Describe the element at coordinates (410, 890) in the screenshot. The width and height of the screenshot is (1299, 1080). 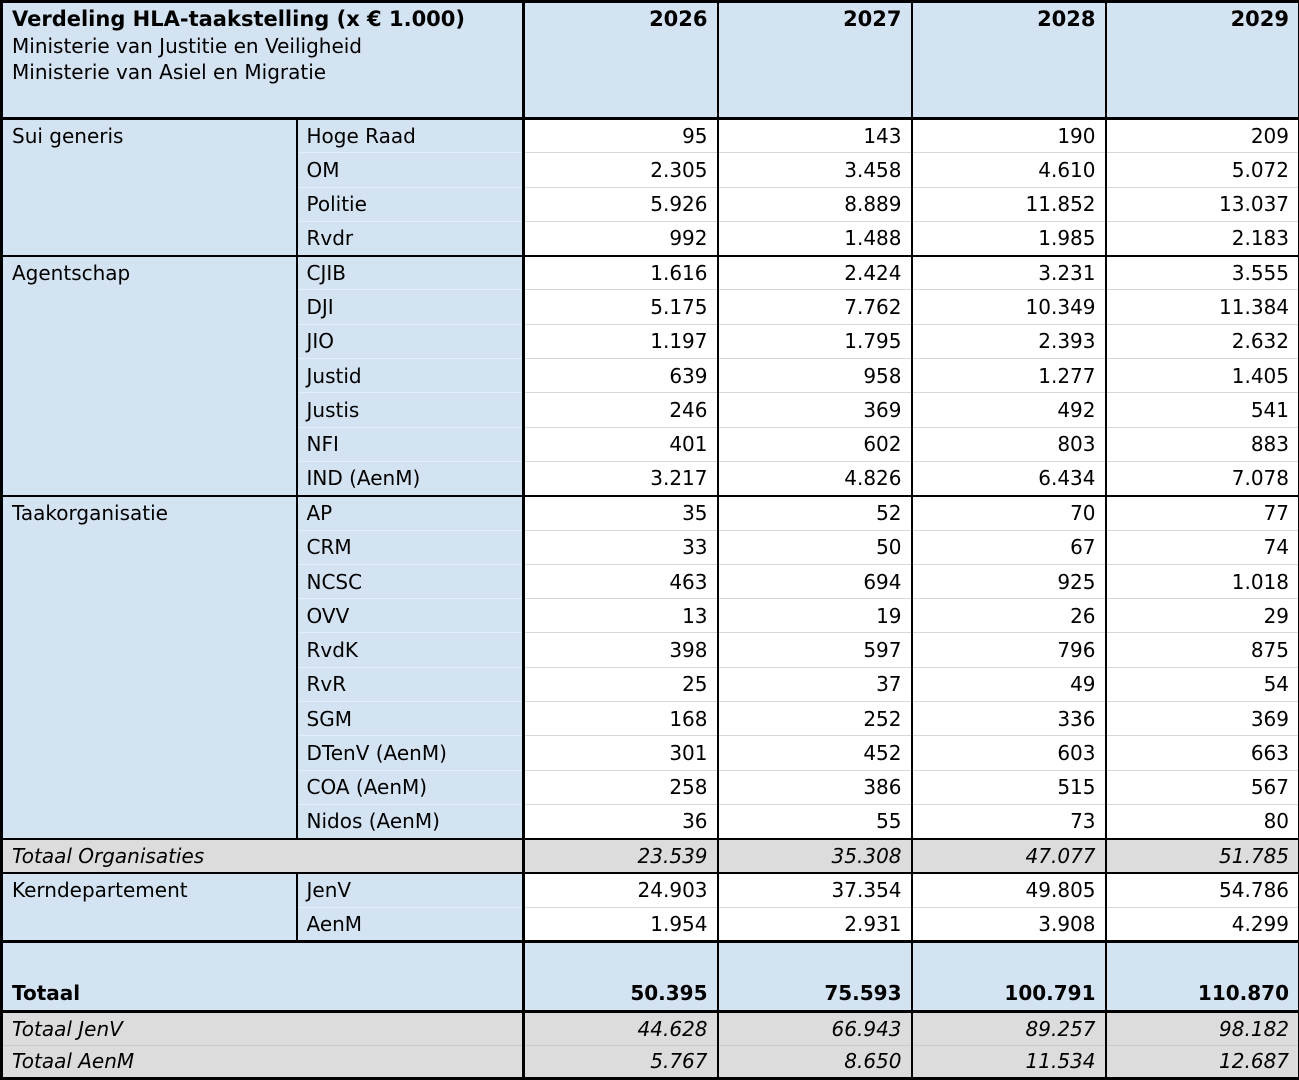
I see `org-label: JenV` at that location.